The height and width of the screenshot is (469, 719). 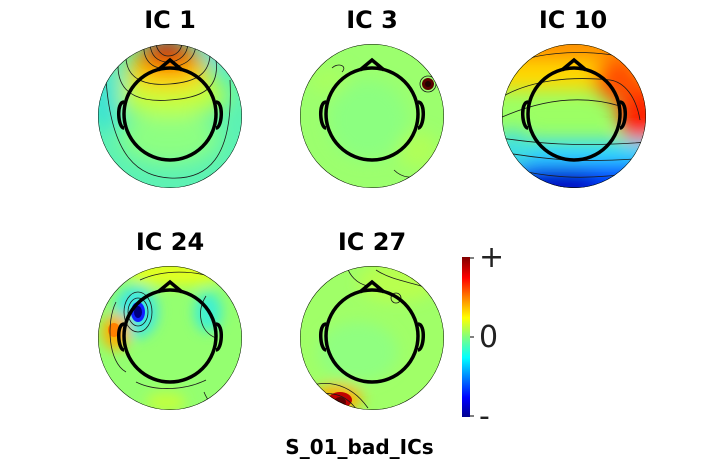 What do you see at coordinates (372, 116) in the screenshot?
I see `ic3-topoplot` at bounding box center [372, 116].